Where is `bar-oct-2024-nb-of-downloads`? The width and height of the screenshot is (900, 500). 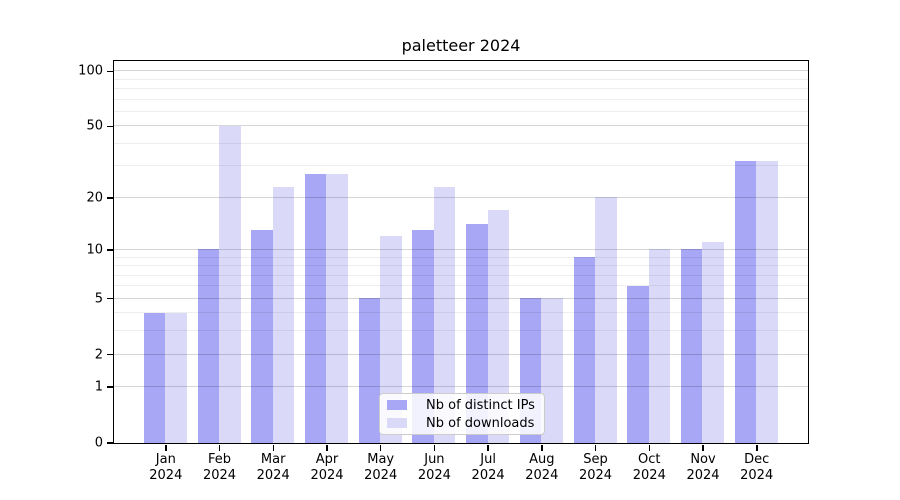
bar-oct-2024-nb-of-downloads is located at coordinates (659, 346).